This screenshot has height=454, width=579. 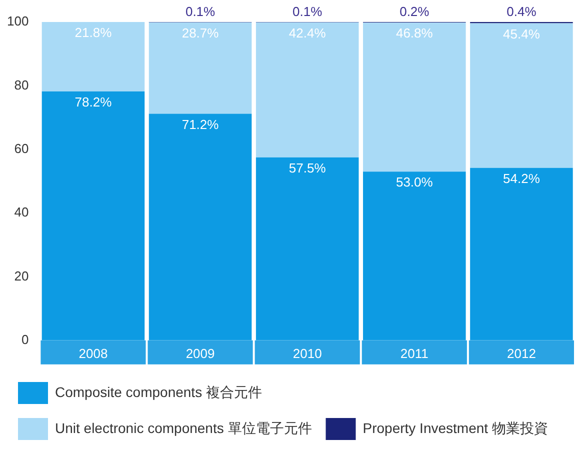 What do you see at coordinates (21, 276) in the screenshot?
I see `y-tick-label: 20` at bounding box center [21, 276].